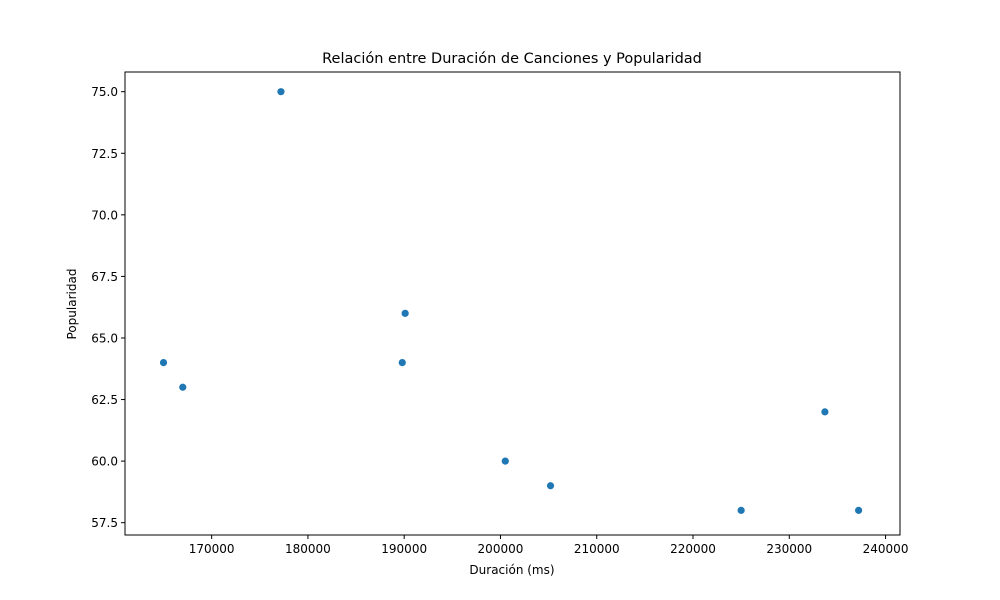 Image resolution: width=1000 pixels, height=600 pixels. Describe the element at coordinates (104, 338) in the screenshot. I see `y-tick-label: 65.0` at that location.